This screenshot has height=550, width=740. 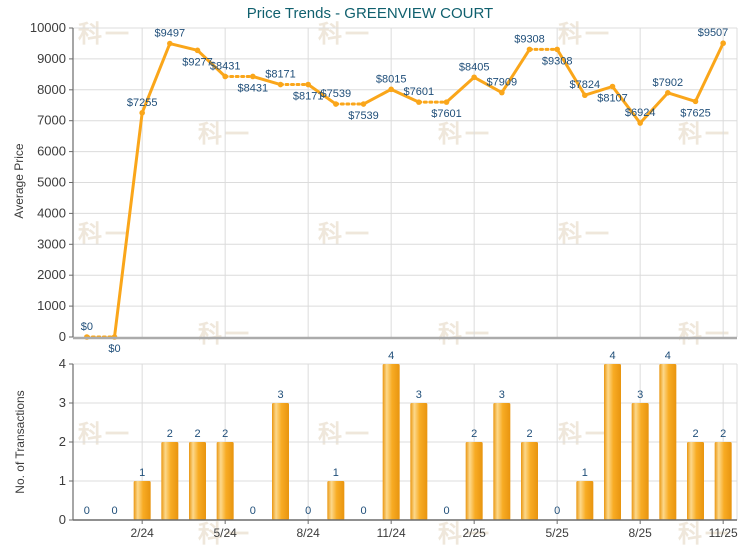 What do you see at coordinates (474, 67) in the screenshot?
I see `price-point-label: $8405` at bounding box center [474, 67].